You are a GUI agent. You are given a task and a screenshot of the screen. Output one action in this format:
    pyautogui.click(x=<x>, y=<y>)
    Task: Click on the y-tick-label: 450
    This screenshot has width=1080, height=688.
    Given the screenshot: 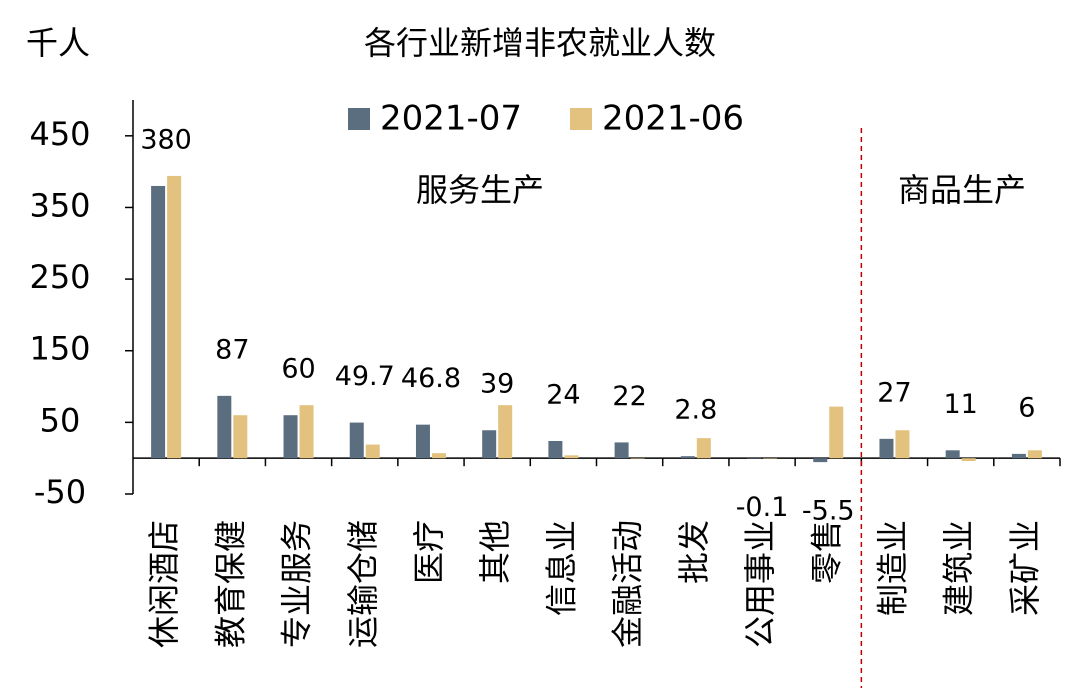 What is the action you would take?
    pyautogui.click(x=59, y=134)
    